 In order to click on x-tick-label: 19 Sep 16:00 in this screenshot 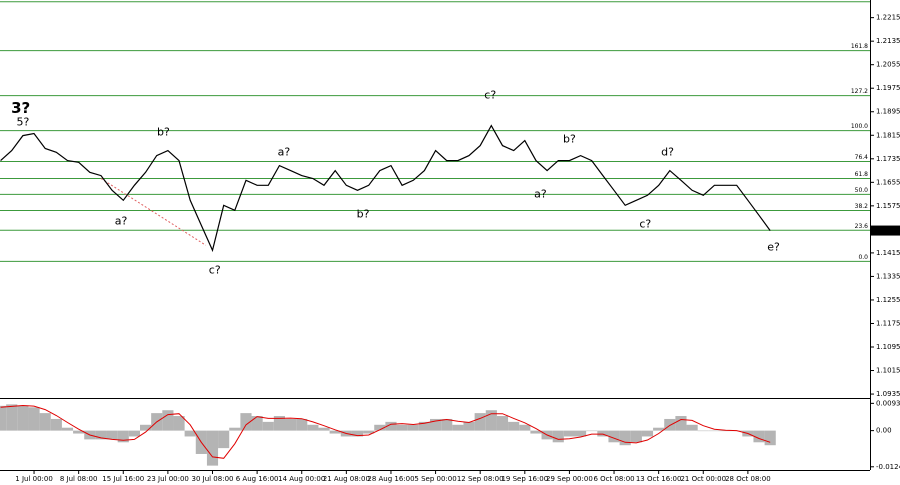, I will do `click(524, 479)`.